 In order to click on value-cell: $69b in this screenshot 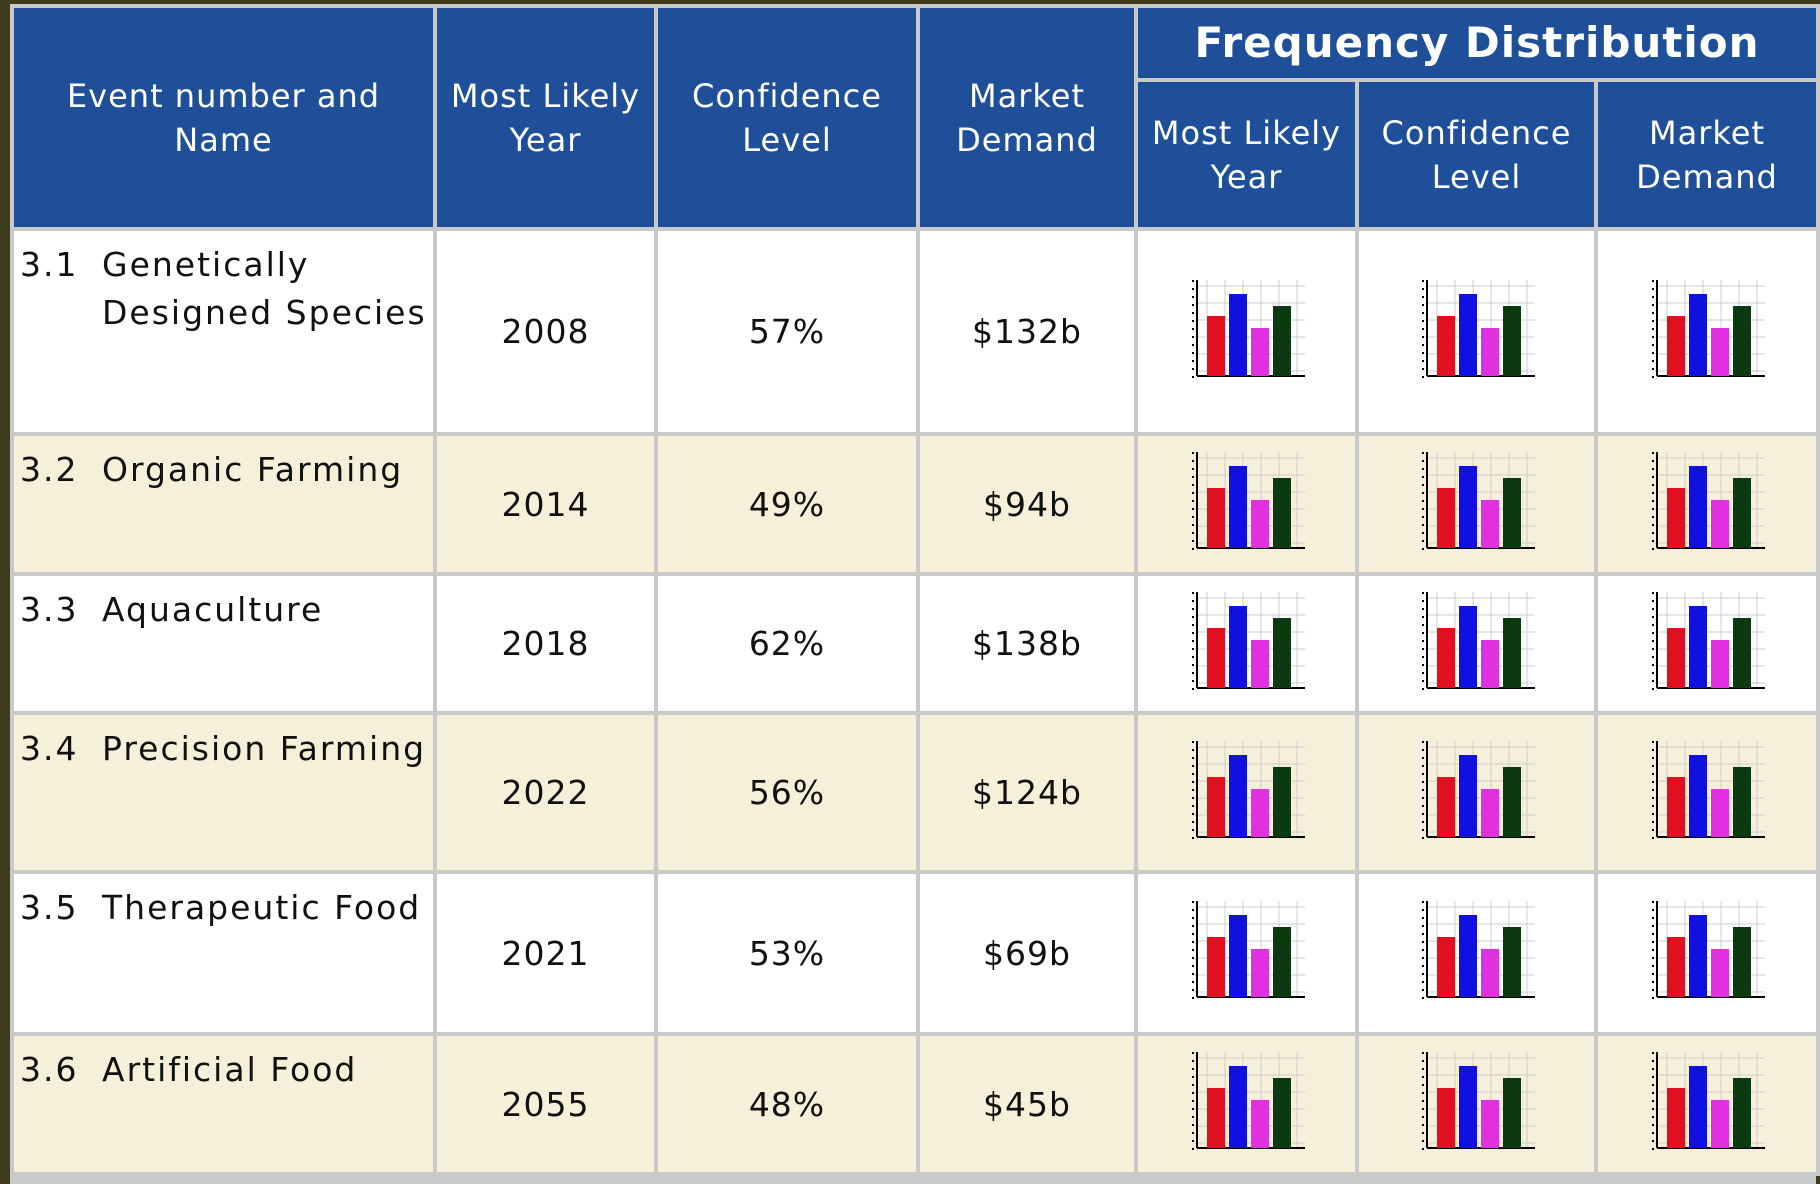, I will do `click(1027, 953)`.